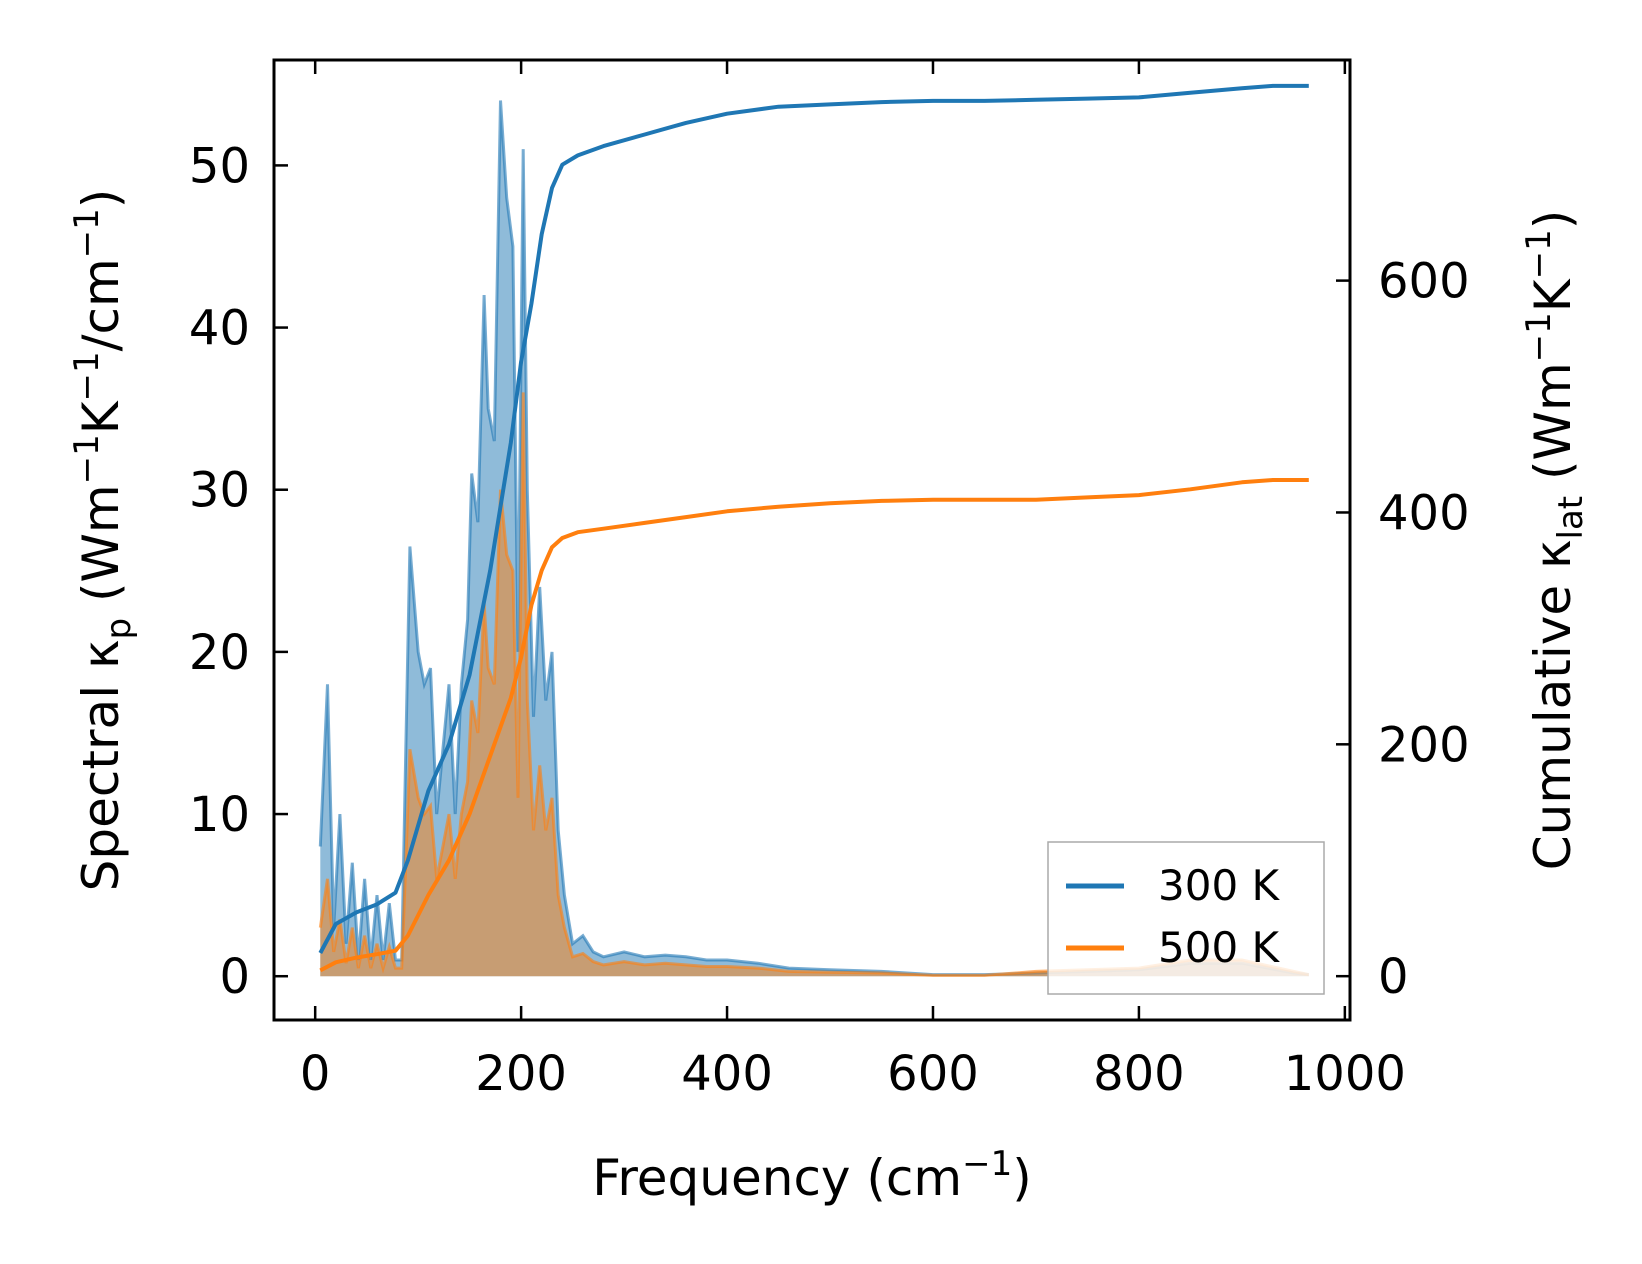 The height and width of the screenshot is (1264, 1642). What do you see at coordinates (1424, 513) in the screenshot?
I see `y-right-tick-label: 400` at bounding box center [1424, 513].